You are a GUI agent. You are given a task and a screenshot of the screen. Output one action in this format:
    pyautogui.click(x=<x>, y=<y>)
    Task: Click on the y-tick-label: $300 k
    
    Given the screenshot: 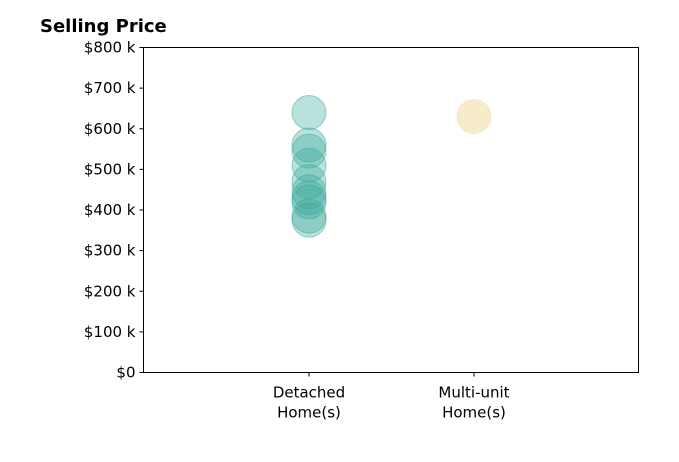 What is the action you would take?
    pyautogui.click(x=110, y=251)
    